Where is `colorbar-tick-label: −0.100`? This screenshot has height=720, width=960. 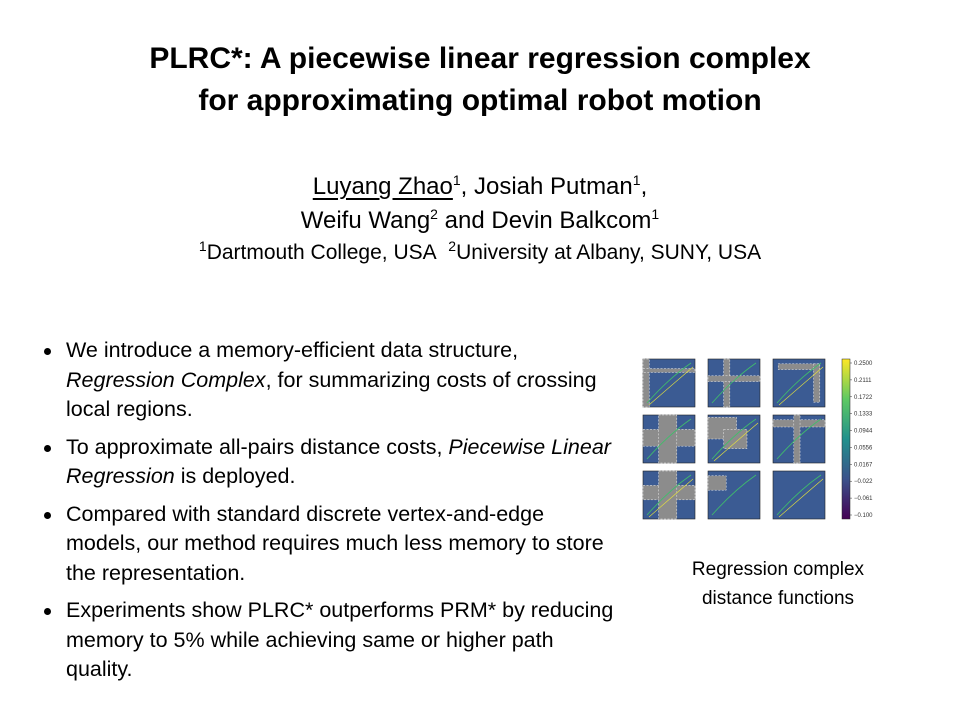
colorbar-tick-label: −0.100 is located at coordinates (863, 516).